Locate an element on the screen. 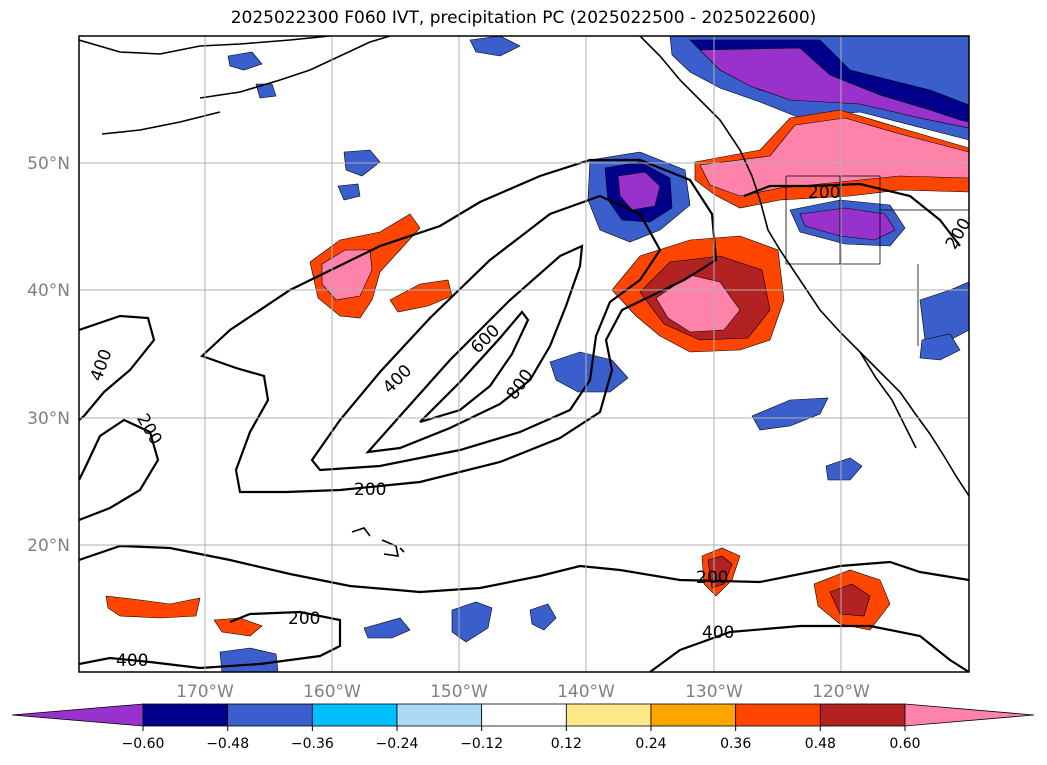 The width and height of the screenshot is (1047, 765). lon-label: 140°W is located at coordinates (586, 692).